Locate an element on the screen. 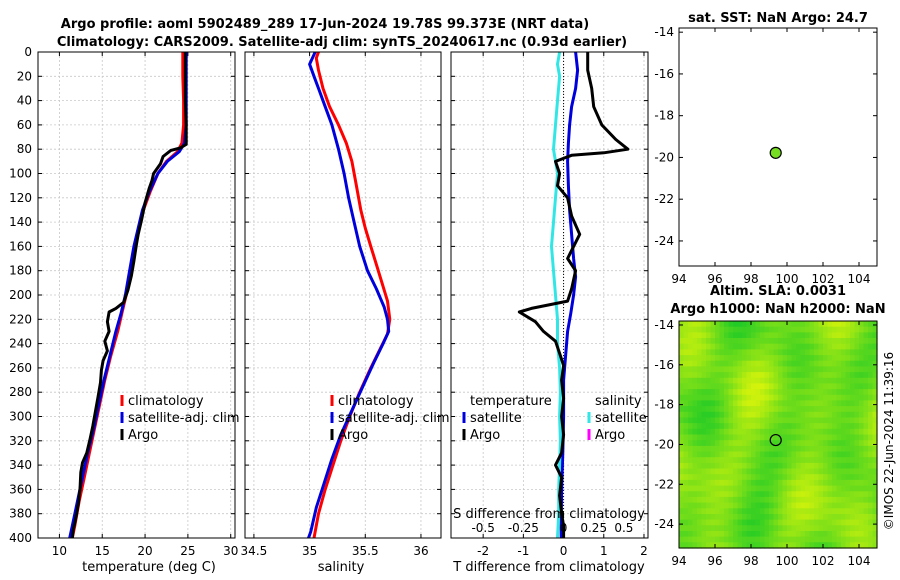  map-y-tick-label: -18 is located at coordinates (664, 116).